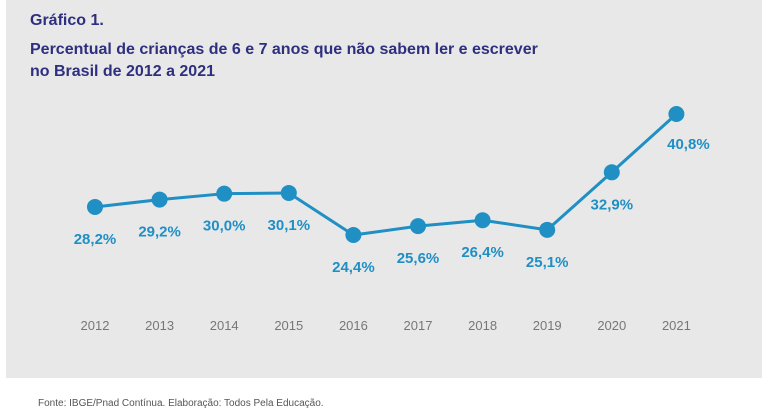  What do you see at coordinates (122, 71) in the screenshot?
I see `chart-title-line-2: no Brasil de 2012 a 2021` at bounding box center [122, 71].